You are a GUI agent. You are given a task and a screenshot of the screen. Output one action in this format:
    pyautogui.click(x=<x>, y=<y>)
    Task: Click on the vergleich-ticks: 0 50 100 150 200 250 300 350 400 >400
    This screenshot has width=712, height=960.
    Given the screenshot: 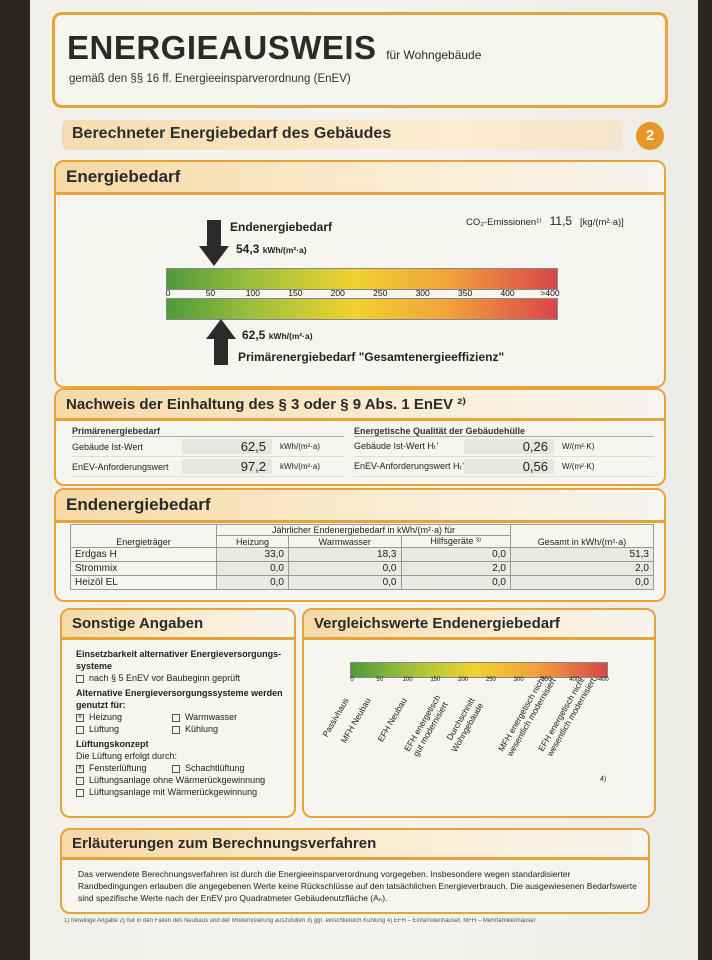 What is the action you would take?
    pyautogui.click(x=479, y=682)
    